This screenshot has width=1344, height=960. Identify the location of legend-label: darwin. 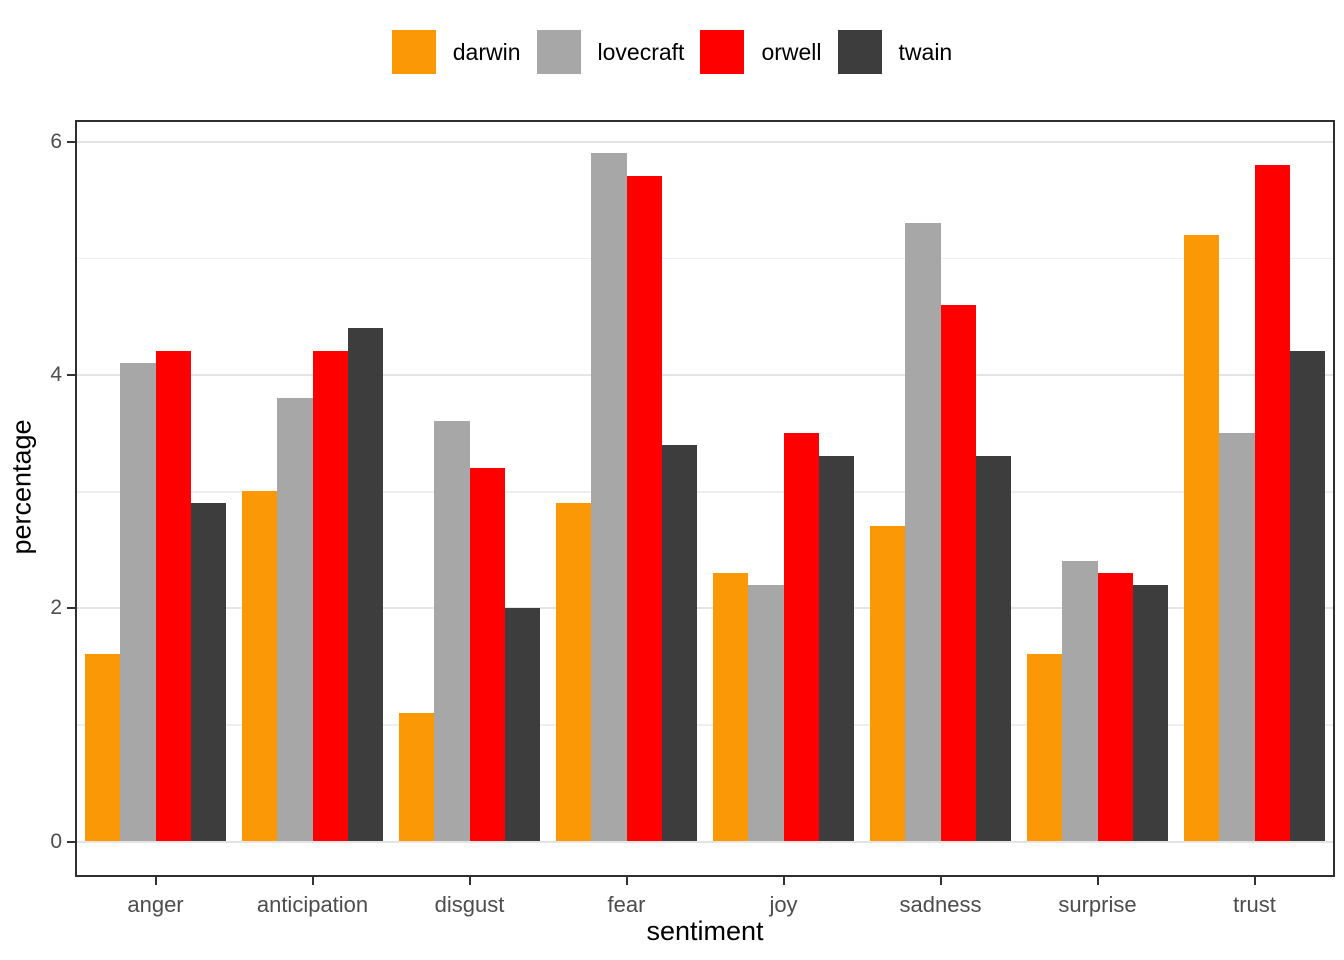
(486, 52).